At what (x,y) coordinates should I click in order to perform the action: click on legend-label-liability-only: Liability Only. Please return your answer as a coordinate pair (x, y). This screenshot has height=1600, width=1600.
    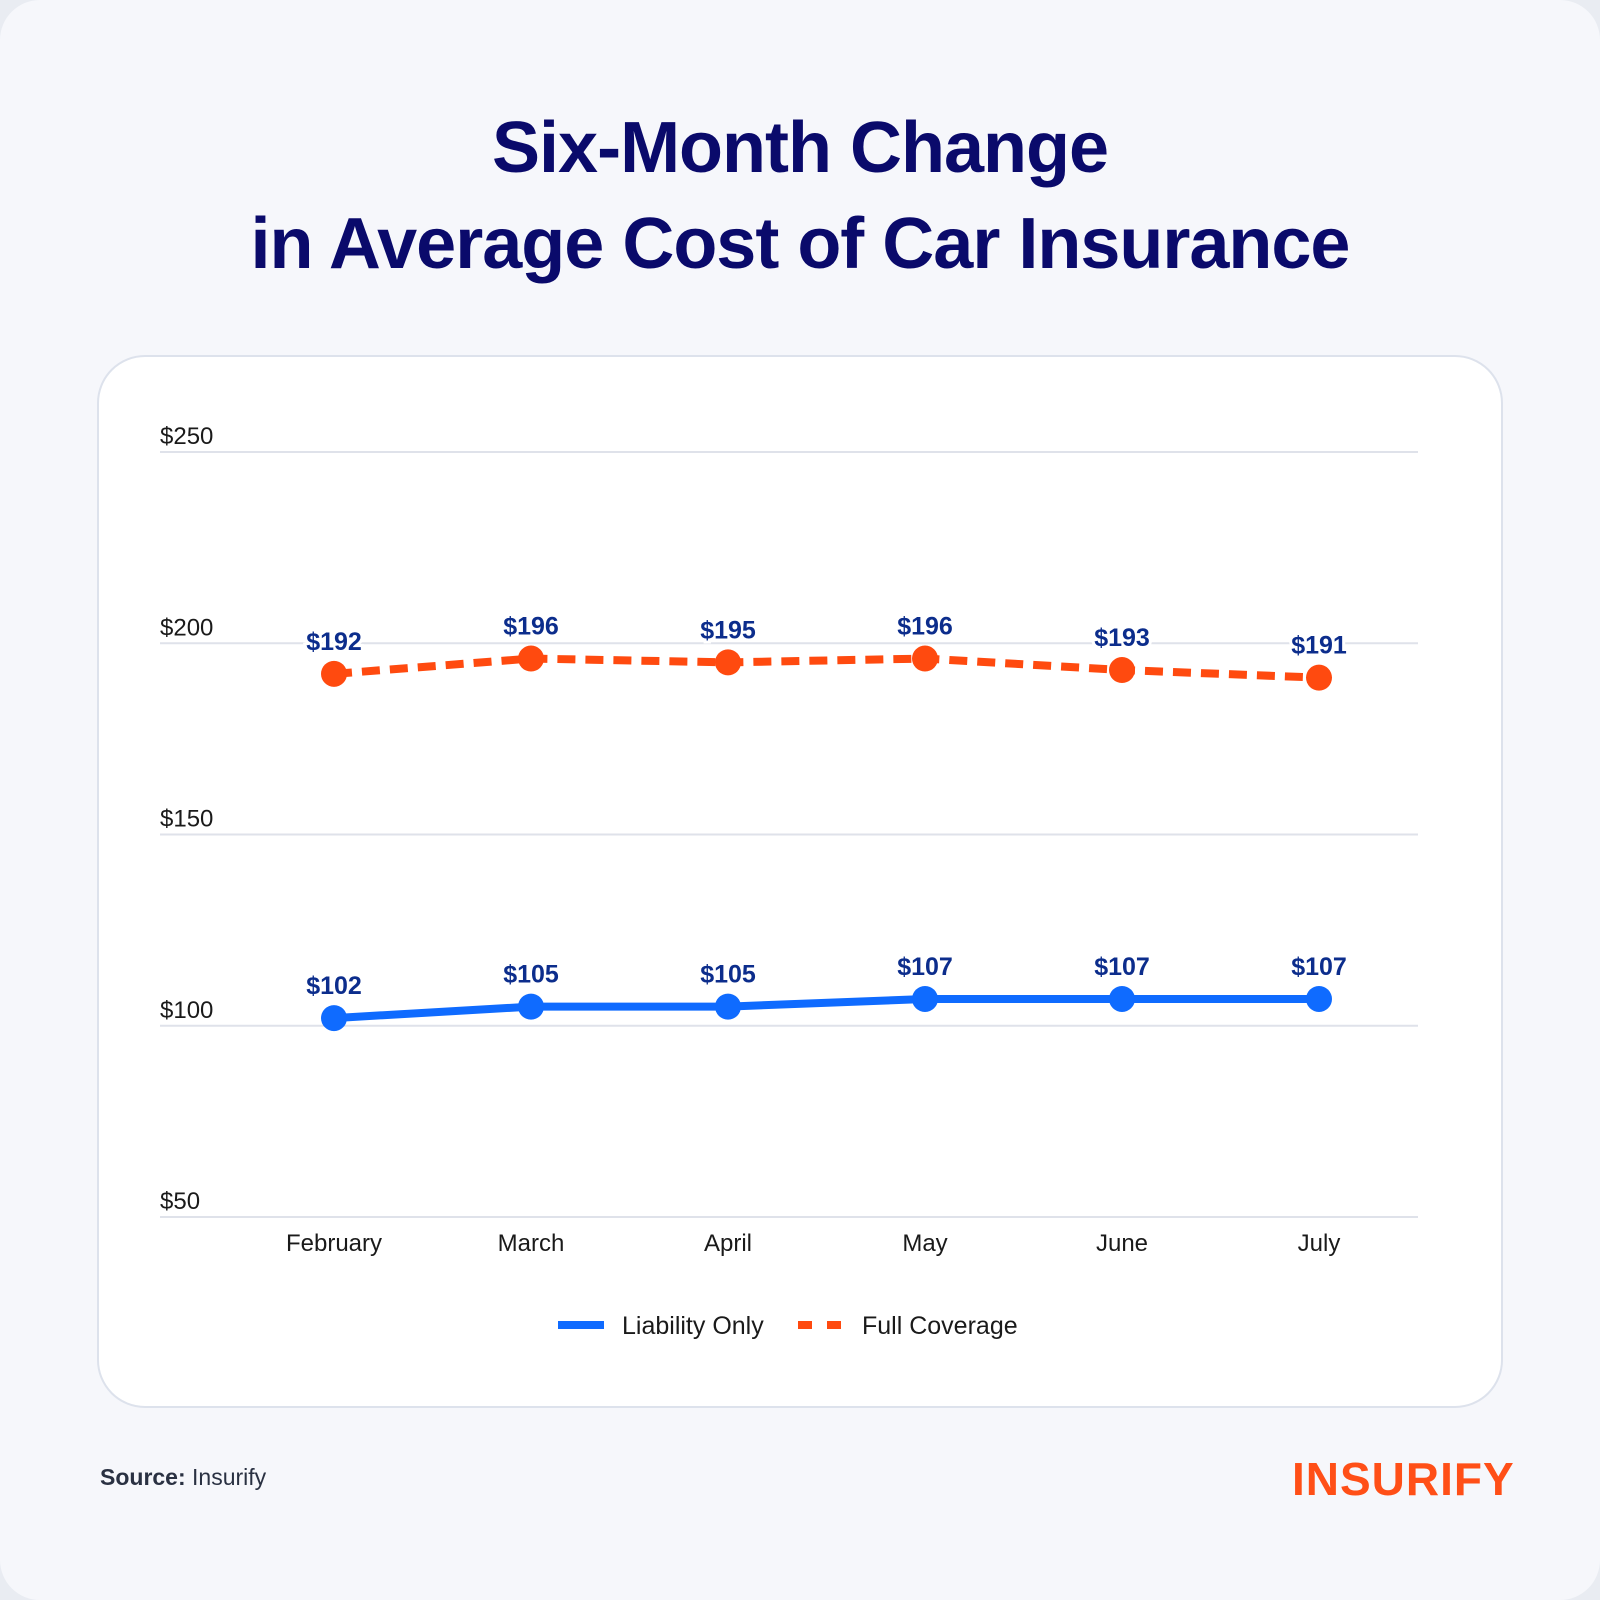
    Looking at the image, I should click on (693, 1326).